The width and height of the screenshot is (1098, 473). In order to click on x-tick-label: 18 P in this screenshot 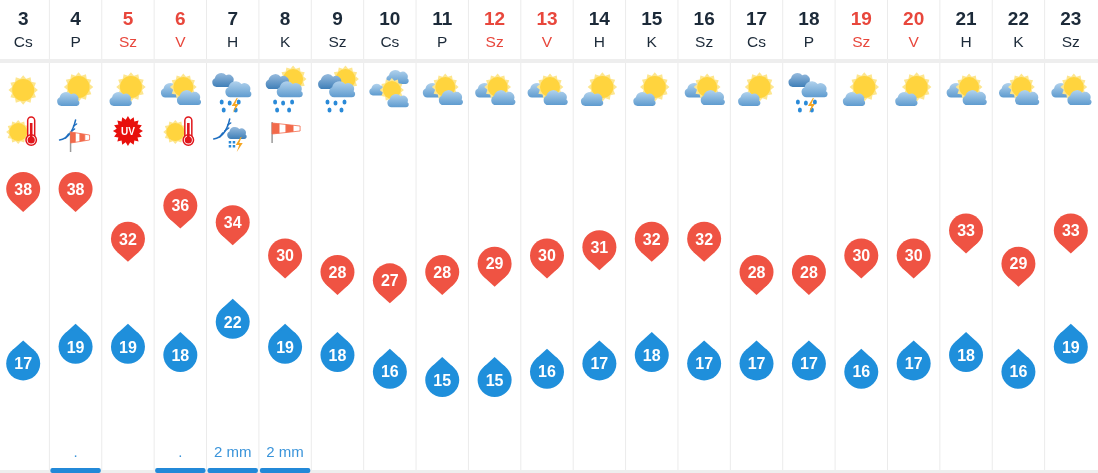, I will do `click(809, 29)`.